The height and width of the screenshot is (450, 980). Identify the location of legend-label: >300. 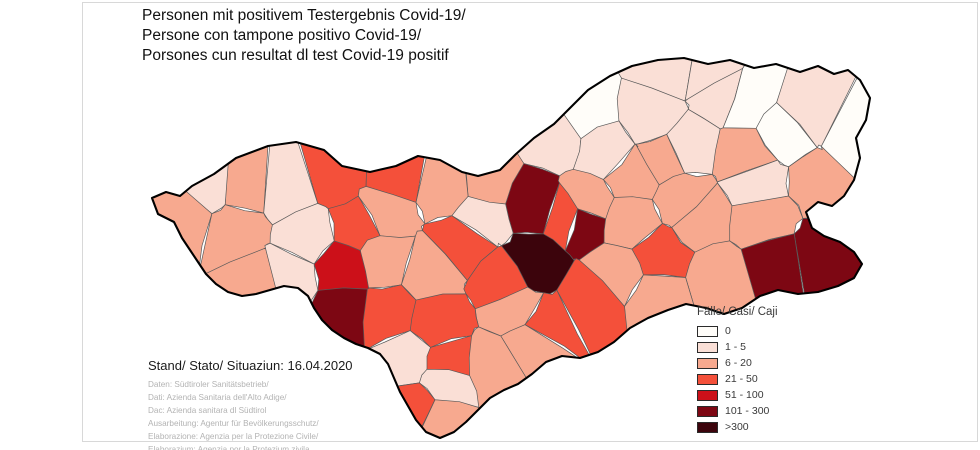
(737, 427).